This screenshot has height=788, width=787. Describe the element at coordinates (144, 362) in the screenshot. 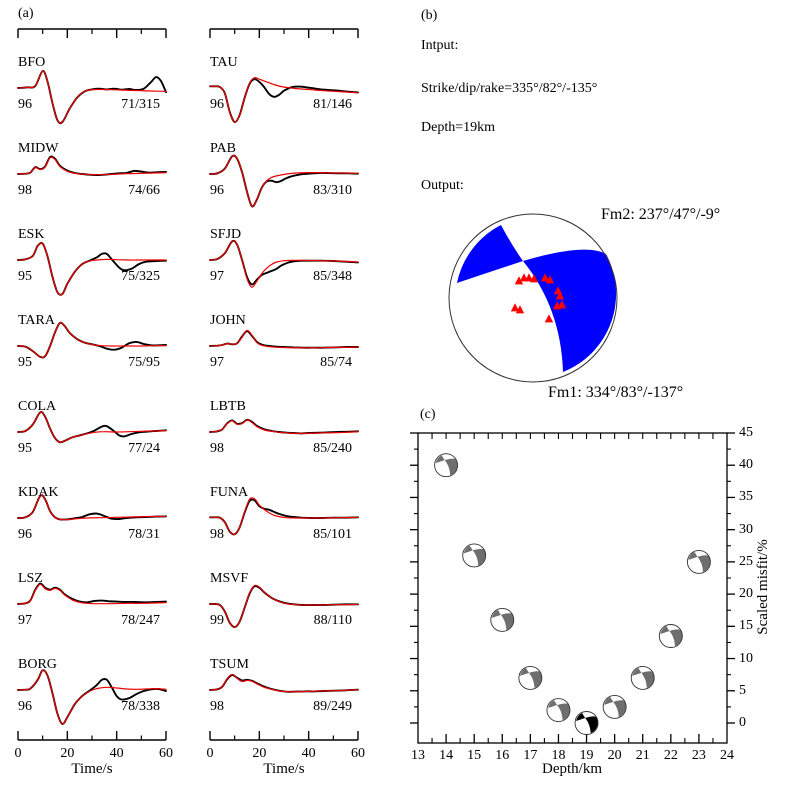

I see `station-dist-az: 75/95` at that location.